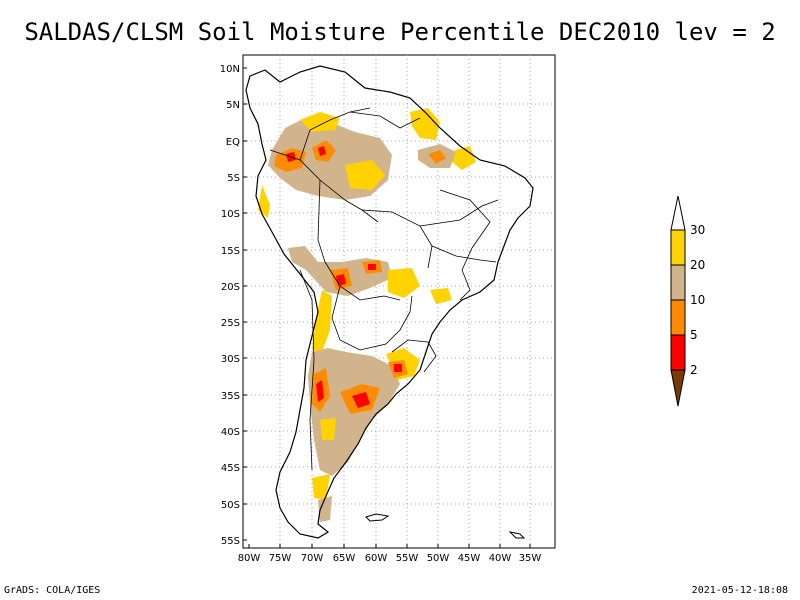 Image resolution: width=800 pixels, height=600 pixels. I want to click on lat-label: 10S, so click(230, 214).